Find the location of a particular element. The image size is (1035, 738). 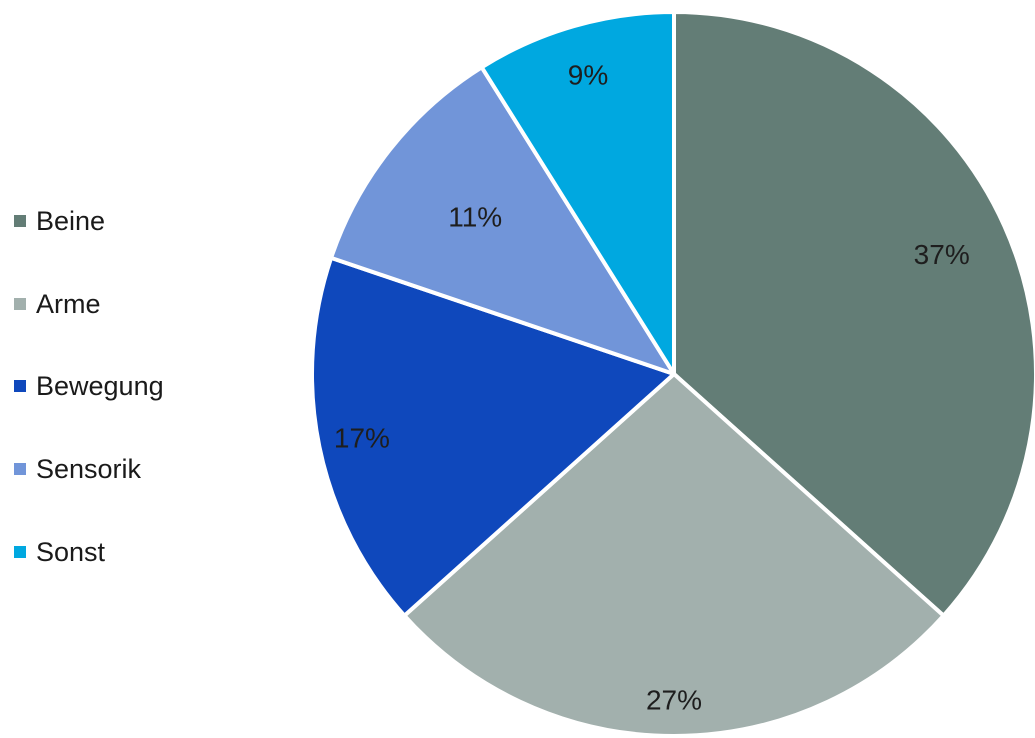

legend-item-bewegung: Bewegung is located at coordinates (89, 386).